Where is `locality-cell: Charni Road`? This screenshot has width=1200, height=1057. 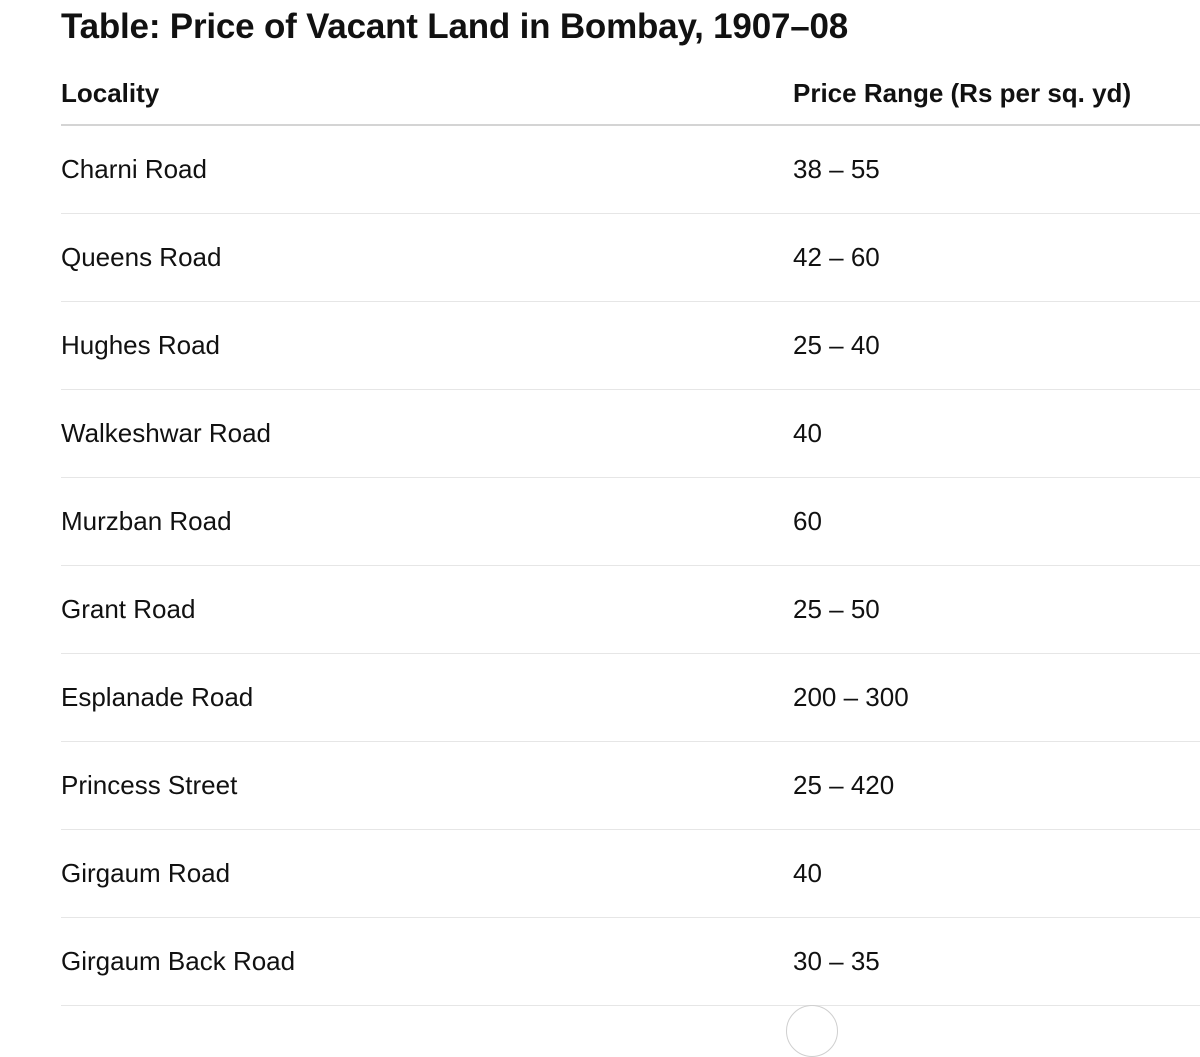 locality-cell: Charni Road is located at coordinates (134, 169).